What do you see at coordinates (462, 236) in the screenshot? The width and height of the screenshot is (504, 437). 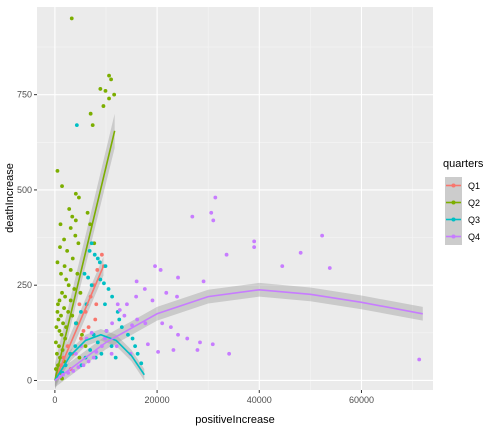 I see `legend-entry-q4: Q4` at bounding box center [462, 236].